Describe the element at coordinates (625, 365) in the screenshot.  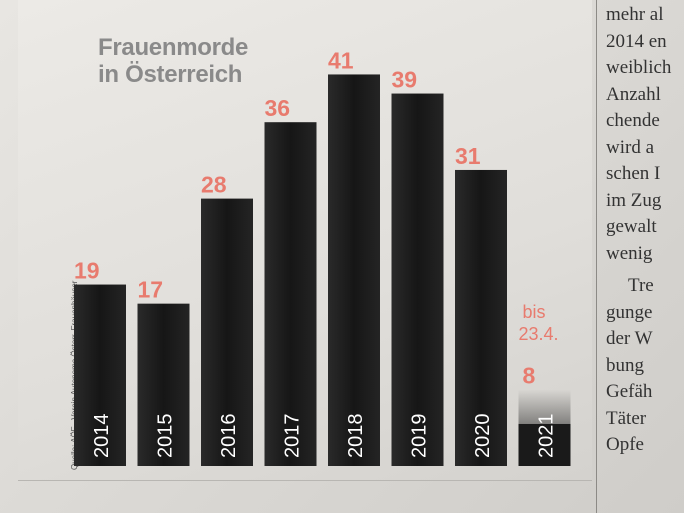
I see `article-line: bung` at that location.